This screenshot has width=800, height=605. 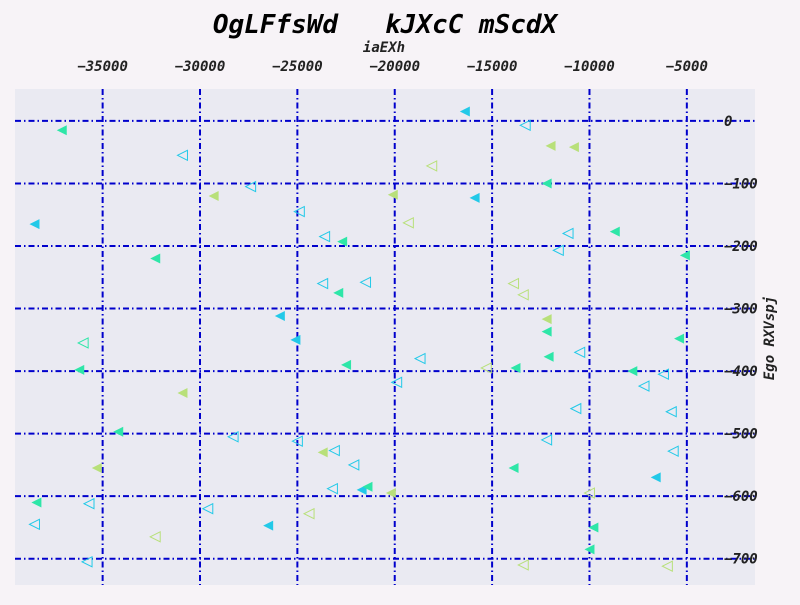 I want to click on y-tick-label: −400, so click(x=741, y=372).